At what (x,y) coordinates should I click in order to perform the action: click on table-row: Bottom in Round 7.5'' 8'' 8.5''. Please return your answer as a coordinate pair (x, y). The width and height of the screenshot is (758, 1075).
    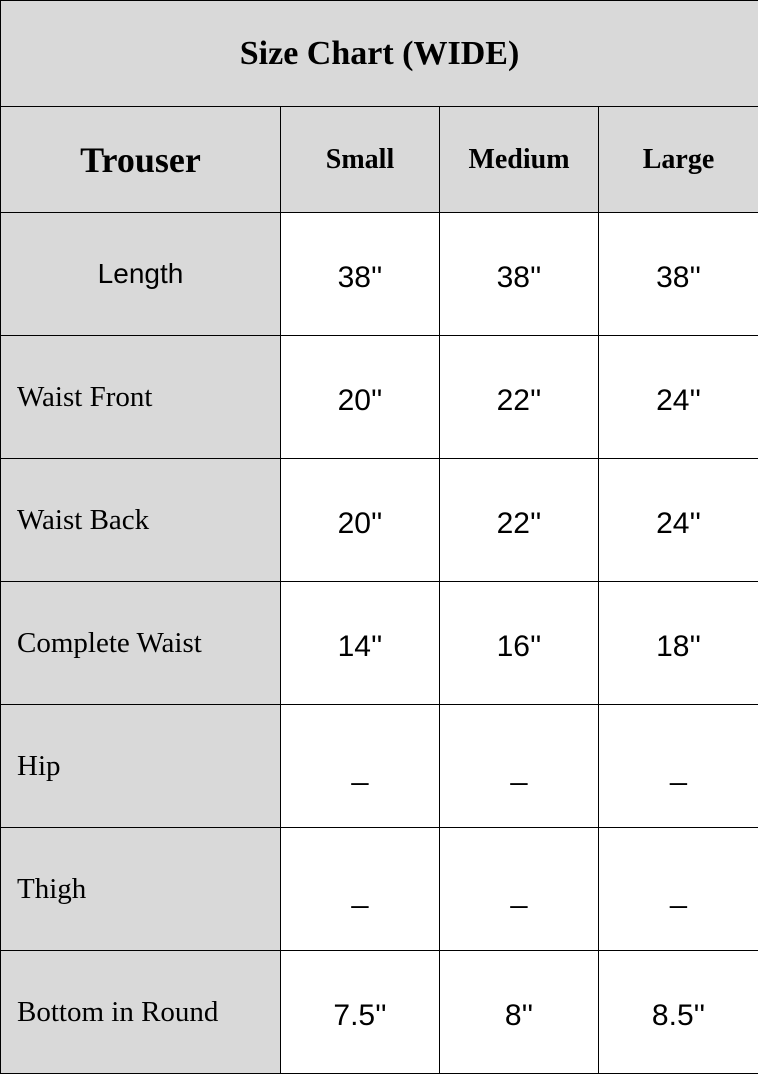
    Looking at the image, I should click on (379, 1012).